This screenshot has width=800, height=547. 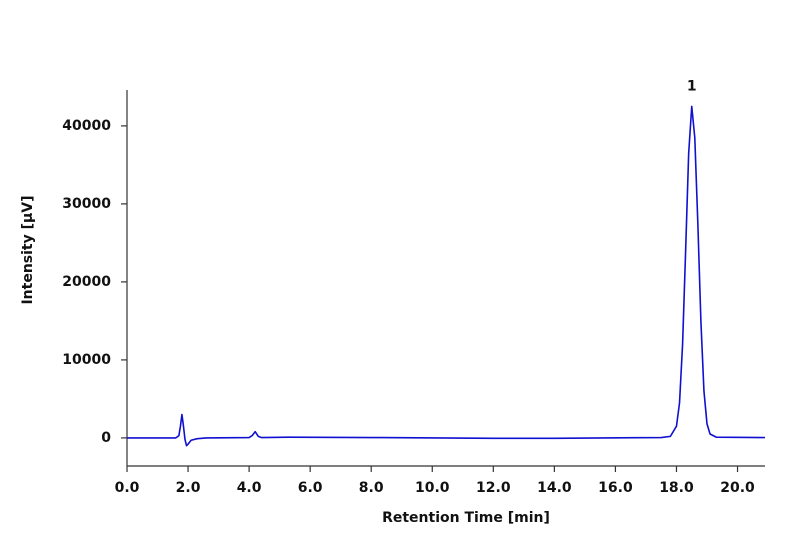 What do you see at coordinates (249, 488) in the screenshot?
I see `x-tick-label: 4.0` at bounding box center [249, 488].